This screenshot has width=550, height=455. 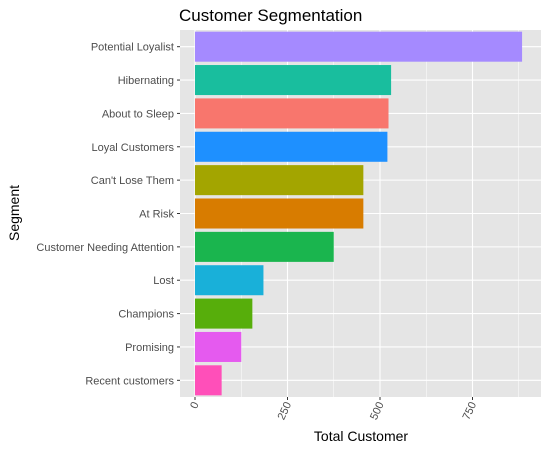 What do you see at coordinates (361, 436) in the screenshot?
I see `x-axis-title: Total Customer` at bounding box center [361, 436].